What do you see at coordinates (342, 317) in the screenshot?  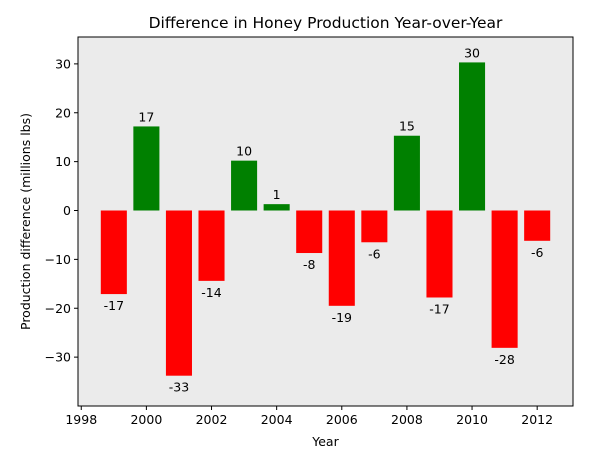 I see `data-label-2006: -19` at bounding box center [342, 317].